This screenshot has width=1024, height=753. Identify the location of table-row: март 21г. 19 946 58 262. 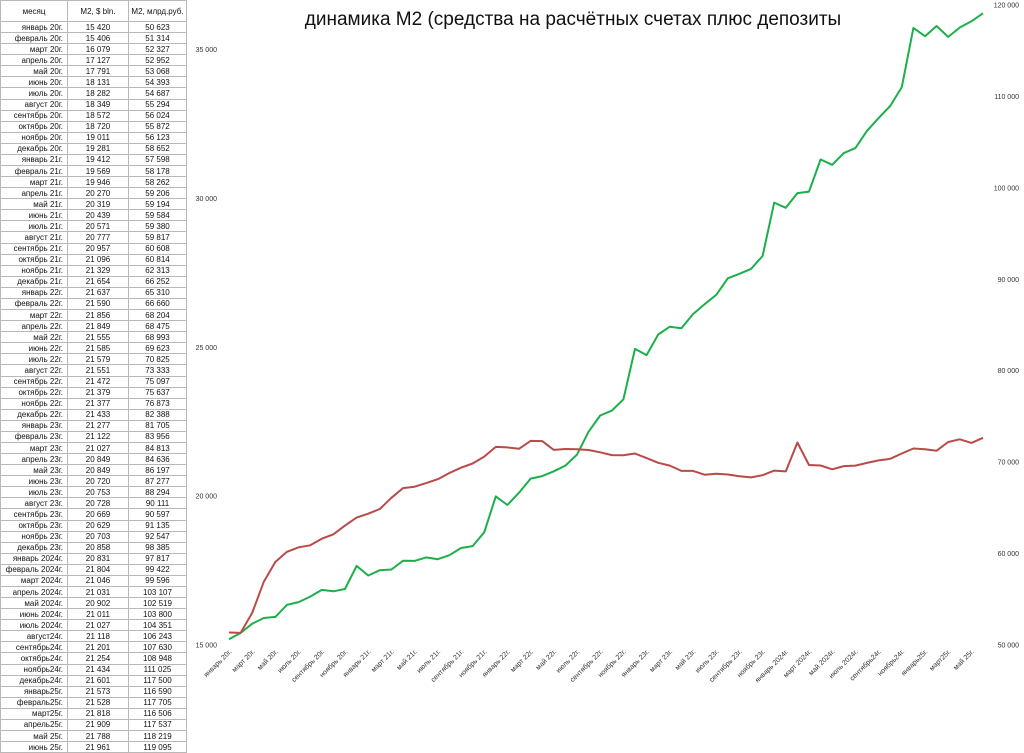
(93, 182).